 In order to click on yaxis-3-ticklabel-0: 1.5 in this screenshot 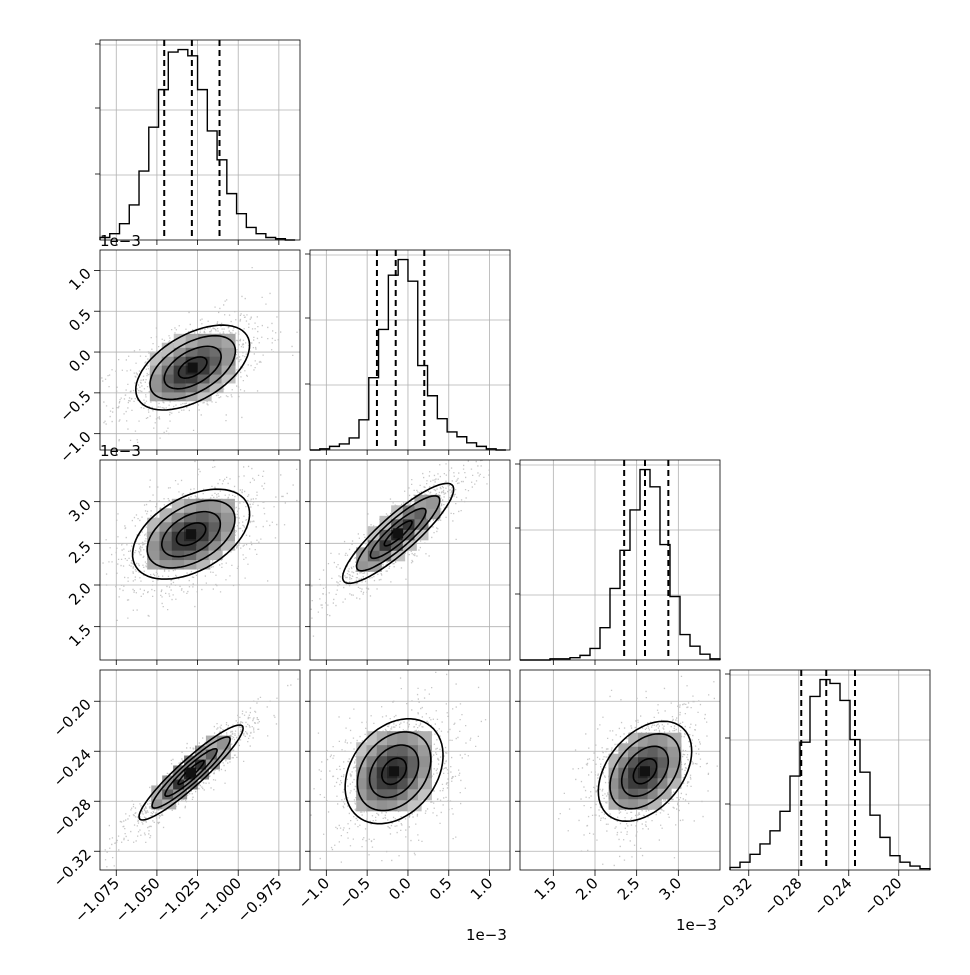, I will do `click(80, 636)`.